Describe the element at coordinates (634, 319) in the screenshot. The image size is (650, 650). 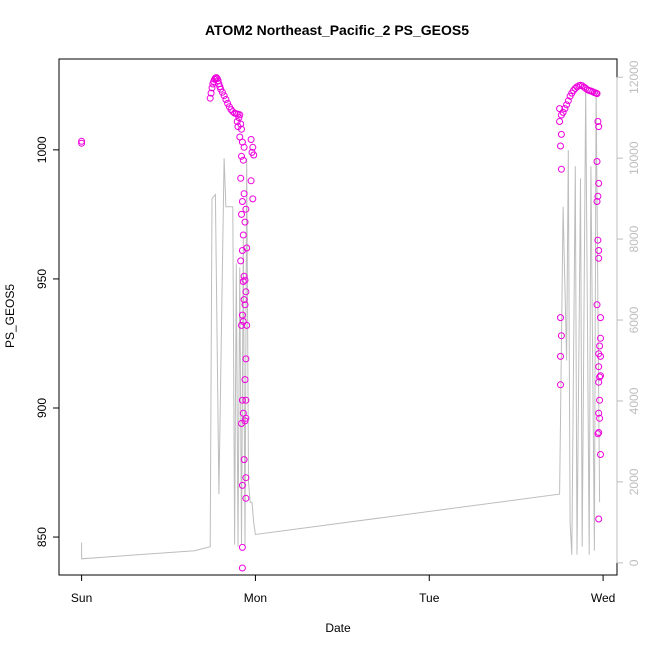
I see `right-tick-label: 6000` at that location.